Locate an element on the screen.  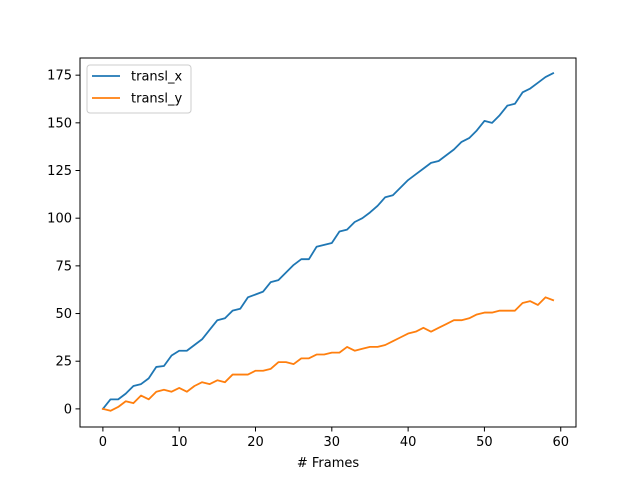
y-tick-label: 100 is located at coordinates (59, 219).